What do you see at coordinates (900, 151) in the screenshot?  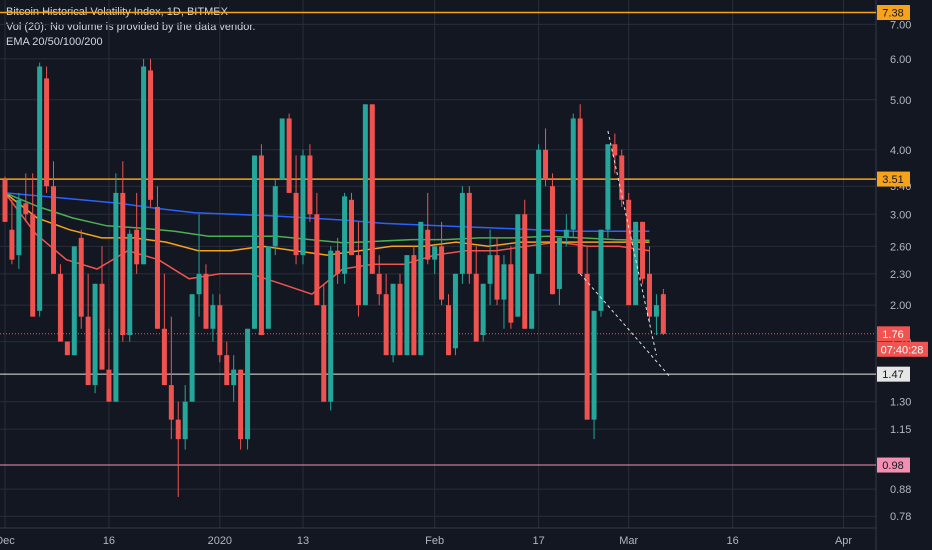 I see `y-tick-label: 4.00` at bounding box center [900, 151].